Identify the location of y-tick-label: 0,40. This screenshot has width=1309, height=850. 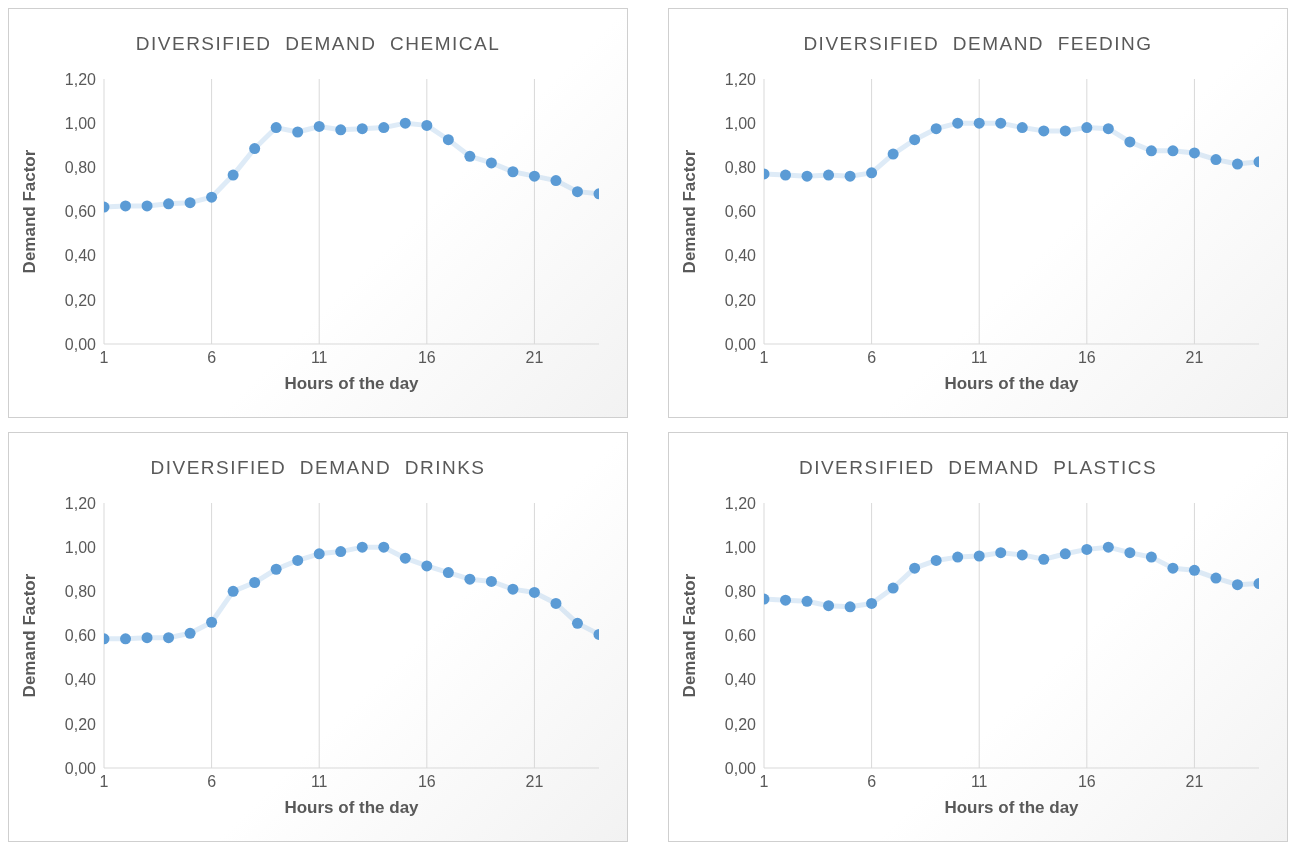
(80, 256).